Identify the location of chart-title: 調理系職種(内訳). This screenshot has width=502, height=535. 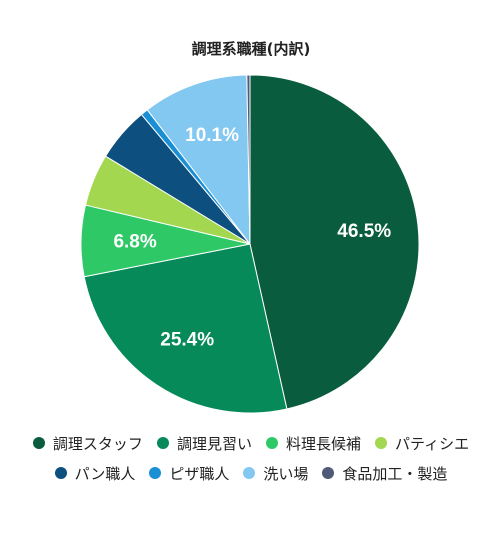
(251, 49).